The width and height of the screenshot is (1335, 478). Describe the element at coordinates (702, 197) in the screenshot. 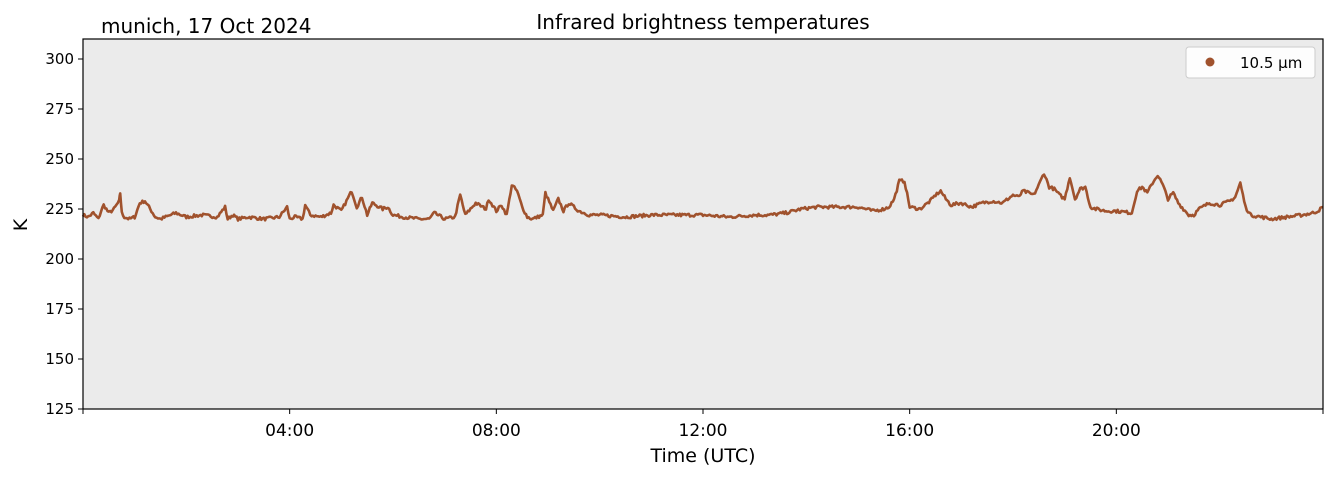

I see `series-line-10-5um` at that location.